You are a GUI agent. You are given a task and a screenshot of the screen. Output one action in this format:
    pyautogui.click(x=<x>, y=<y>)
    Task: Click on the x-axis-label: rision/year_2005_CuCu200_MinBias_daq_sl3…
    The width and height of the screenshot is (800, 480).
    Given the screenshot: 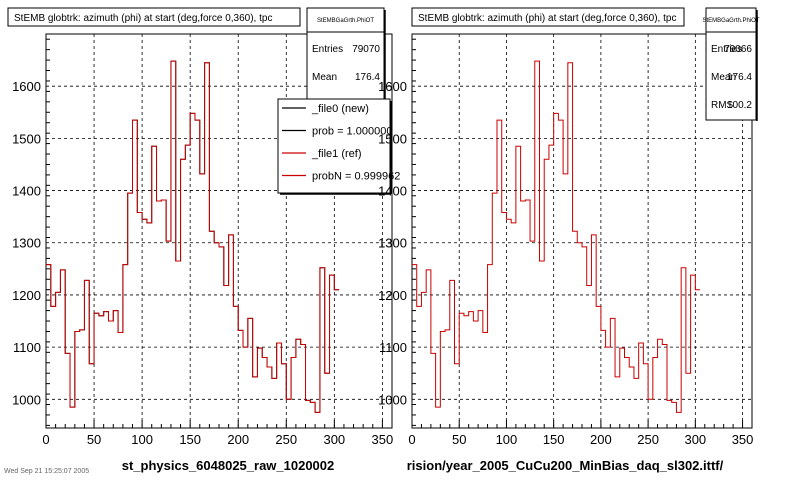 What is the action you would take?
    pyautogui.click(x=565, y=465)
    